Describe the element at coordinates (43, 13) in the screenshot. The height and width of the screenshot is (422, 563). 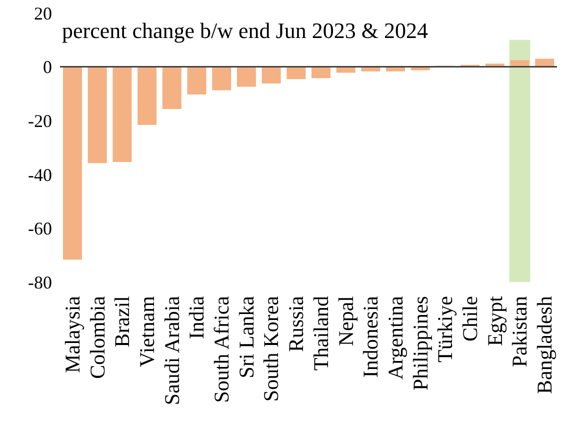
I see `y-tick-label: 20` at that location.